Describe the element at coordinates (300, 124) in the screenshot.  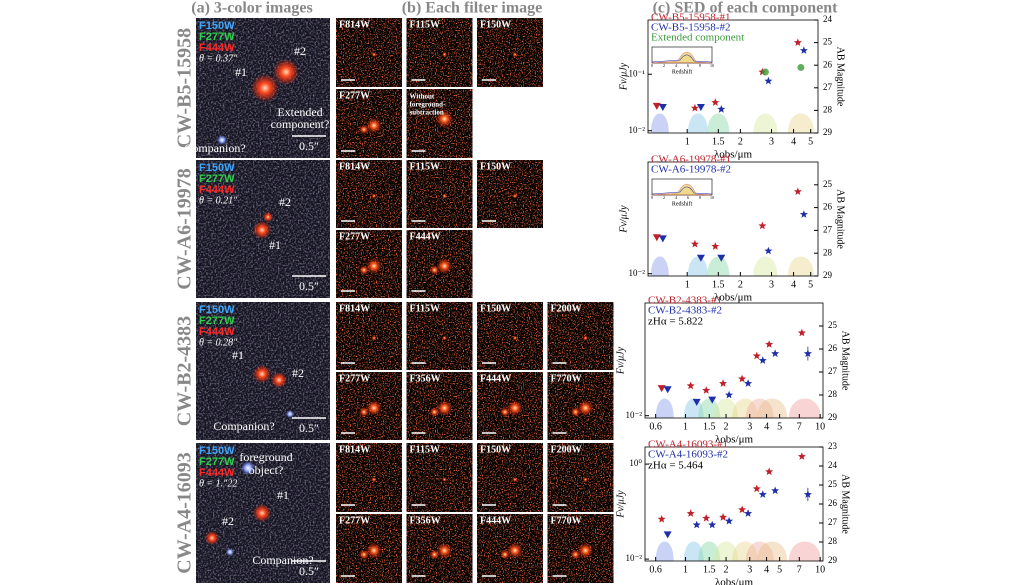
I see `annotation: component?` at that location.